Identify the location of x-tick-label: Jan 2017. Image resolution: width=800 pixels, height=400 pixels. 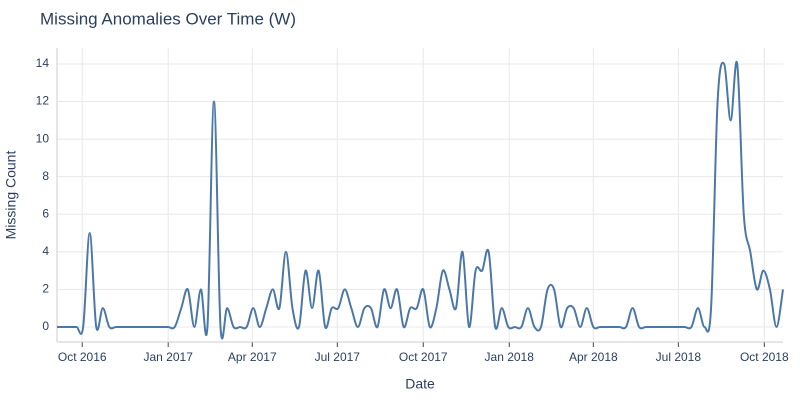
(168, 357).